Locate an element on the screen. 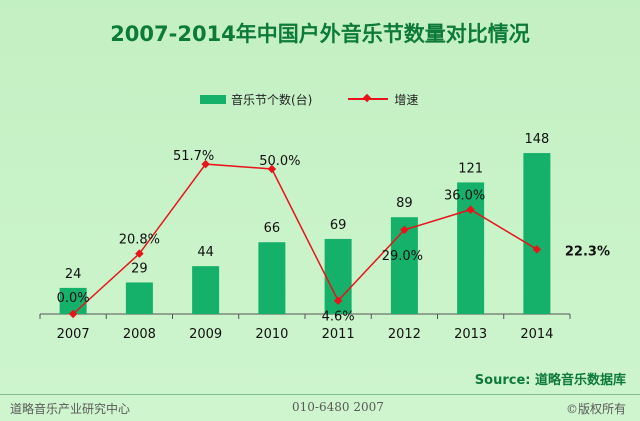  x-tick-label: 2009 is located at coordinates (205, 334).